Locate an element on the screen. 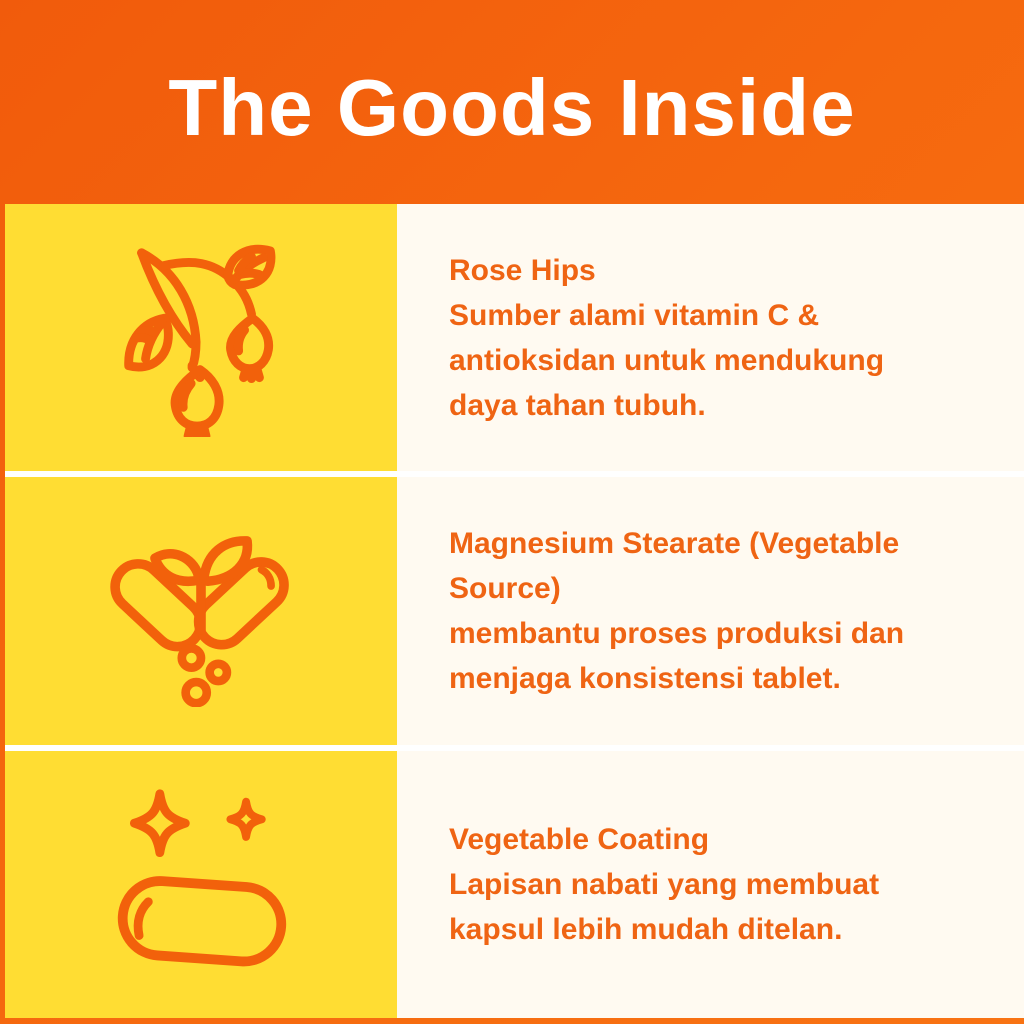 The image size is (1024, 1024). rose-hips-icon is located at coordinates (200, 340).